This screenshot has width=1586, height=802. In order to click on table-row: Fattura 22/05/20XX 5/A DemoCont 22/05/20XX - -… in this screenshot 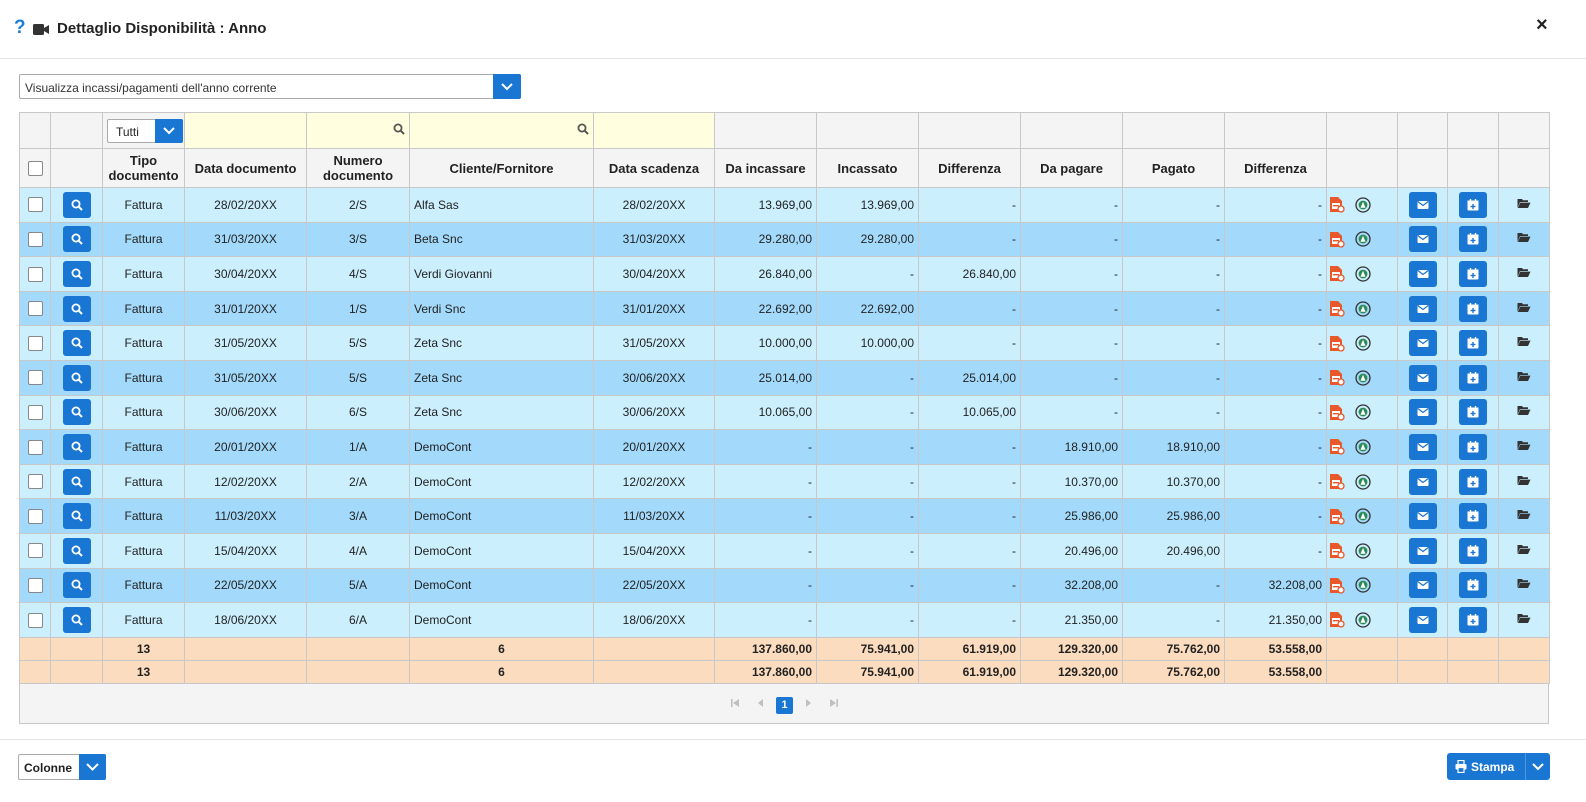, I will do `click(784, 585)`.